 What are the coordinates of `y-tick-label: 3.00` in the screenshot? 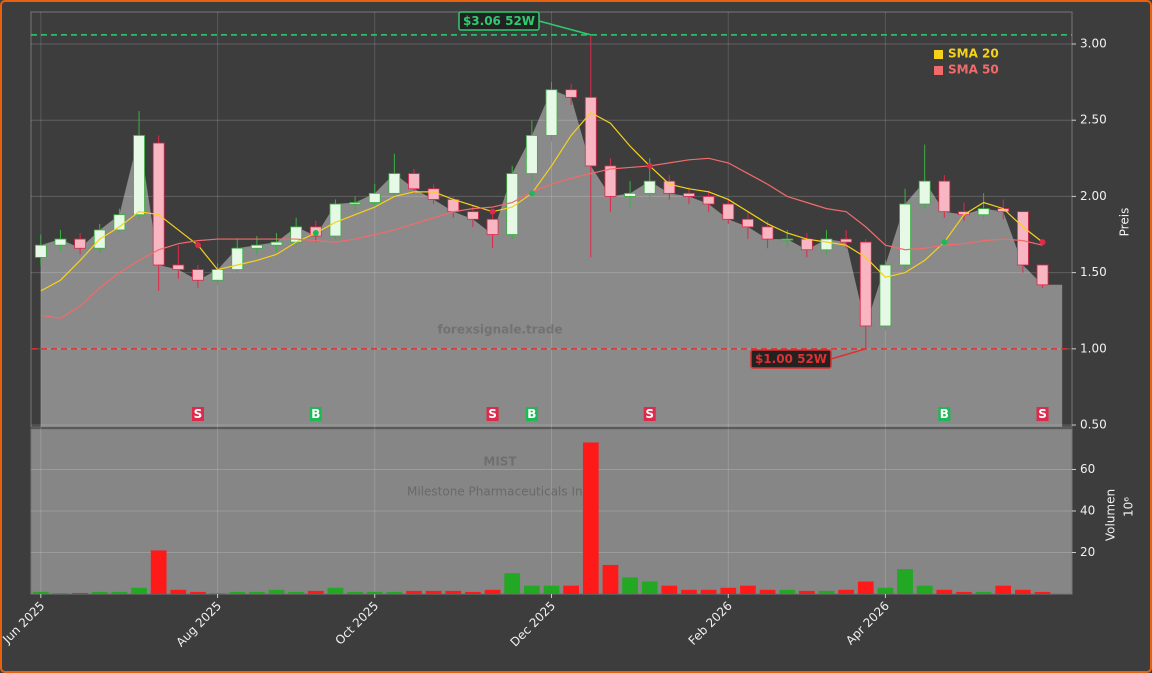 It's located at (1093, 44).